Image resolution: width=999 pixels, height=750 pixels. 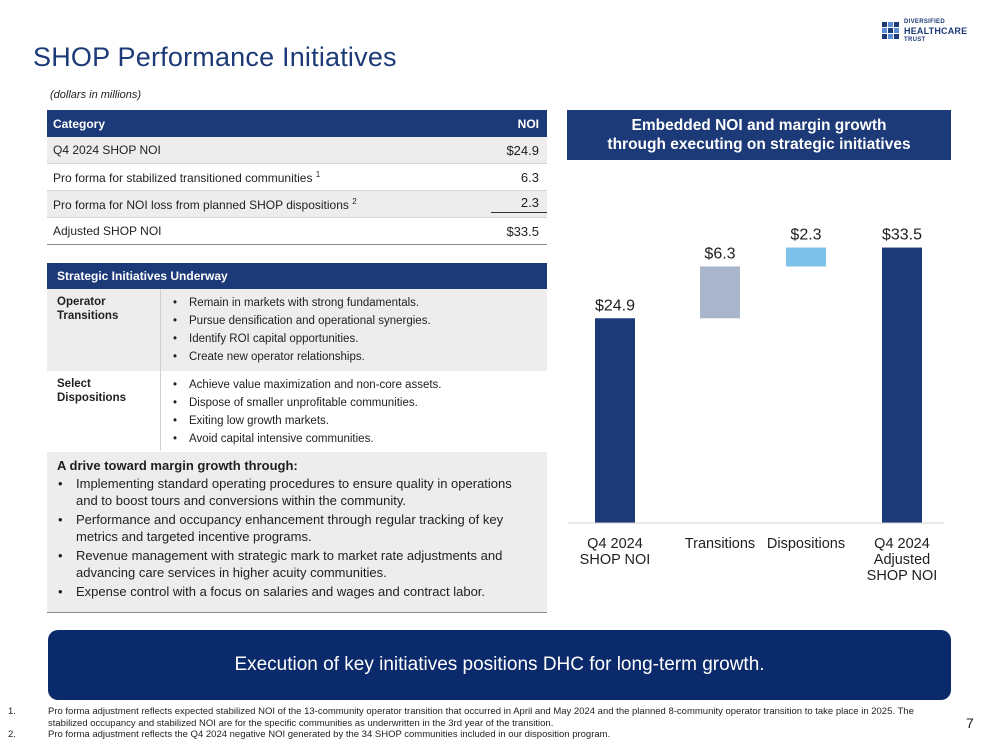 I want to click on logo-text-2: HEALTHCARE, so click(x=936, y=31).